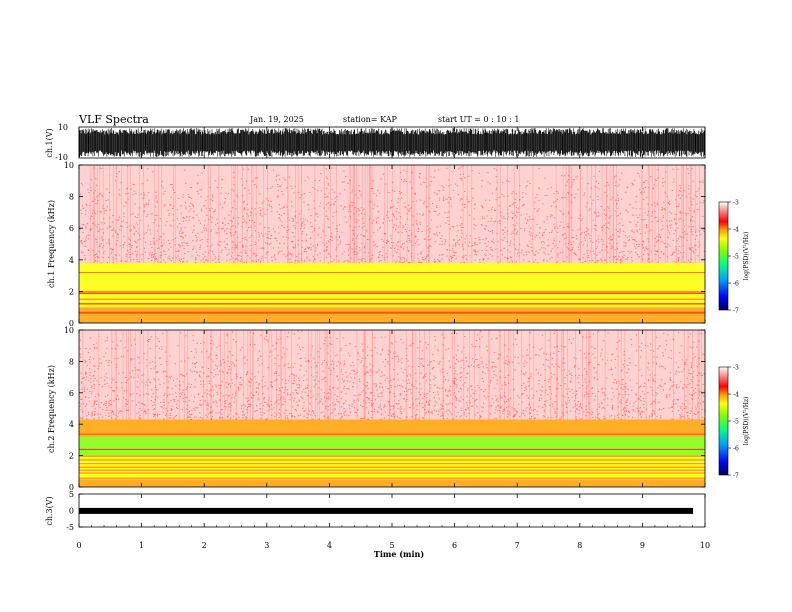 The image size is (792, 612). What do you see at coordinates (479, 119) in the screenshot?
I see `start-time-label: start UT = 0 : 10 : 1` at bounding box center [479, 119].